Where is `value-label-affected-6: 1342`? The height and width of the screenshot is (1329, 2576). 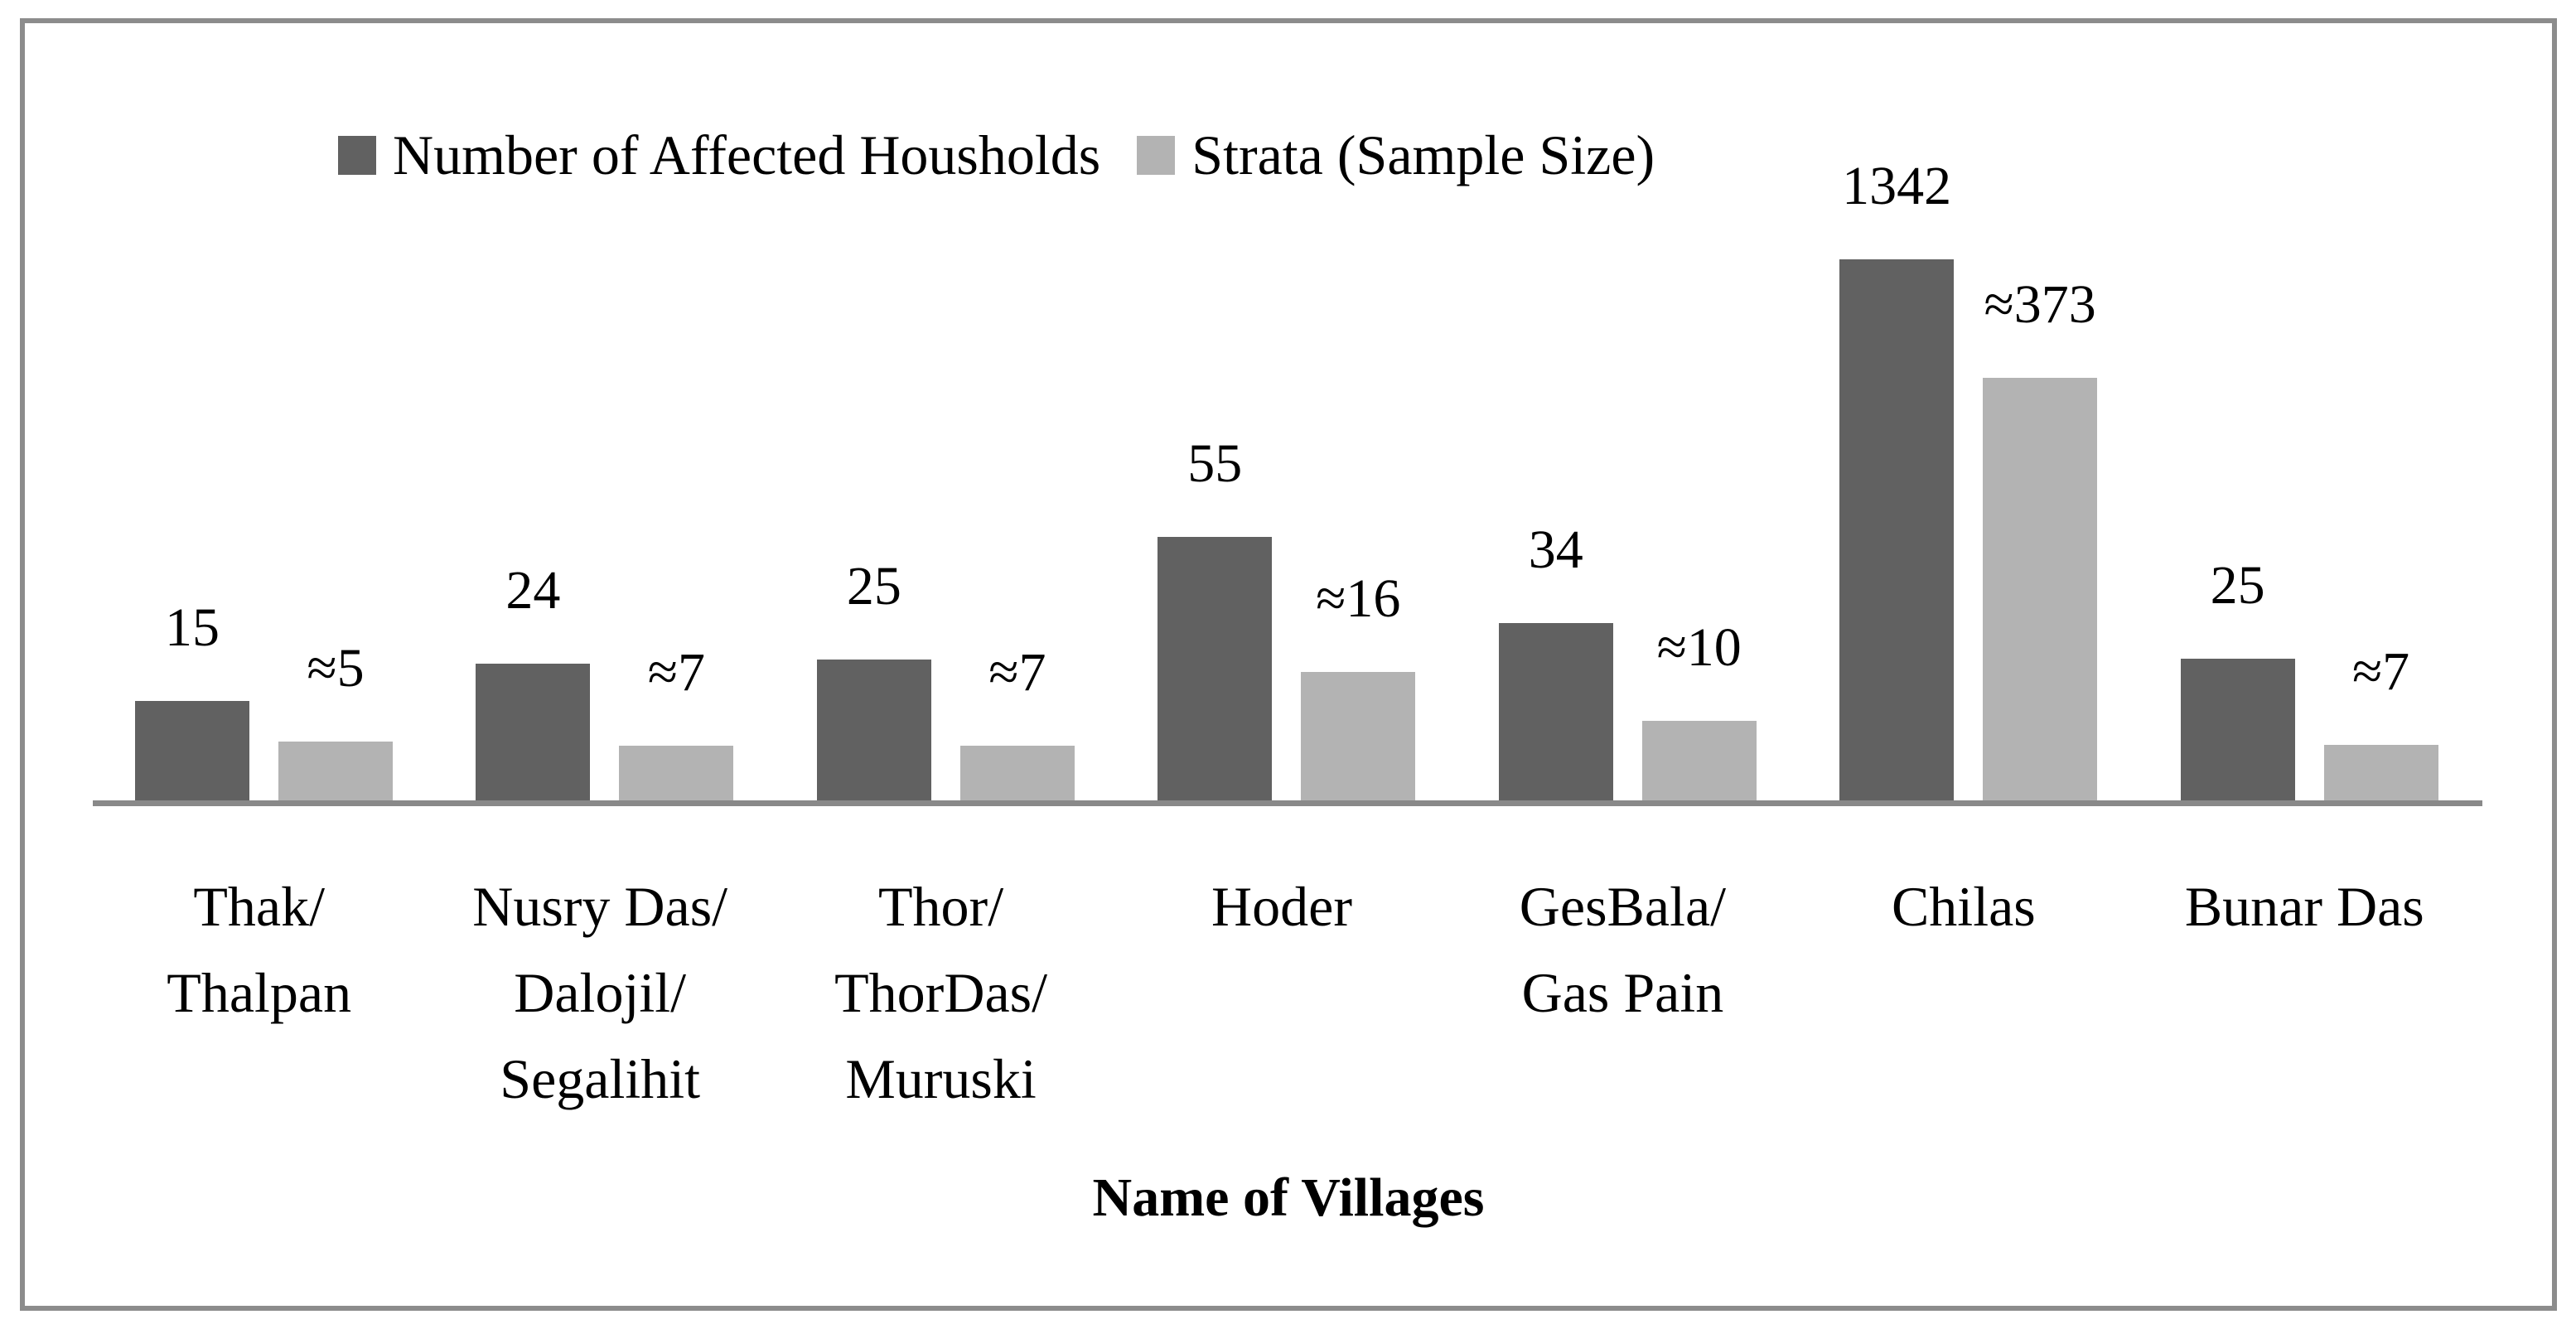
value-label-affected-6: 1342 is located at coordinates (1897, 186).